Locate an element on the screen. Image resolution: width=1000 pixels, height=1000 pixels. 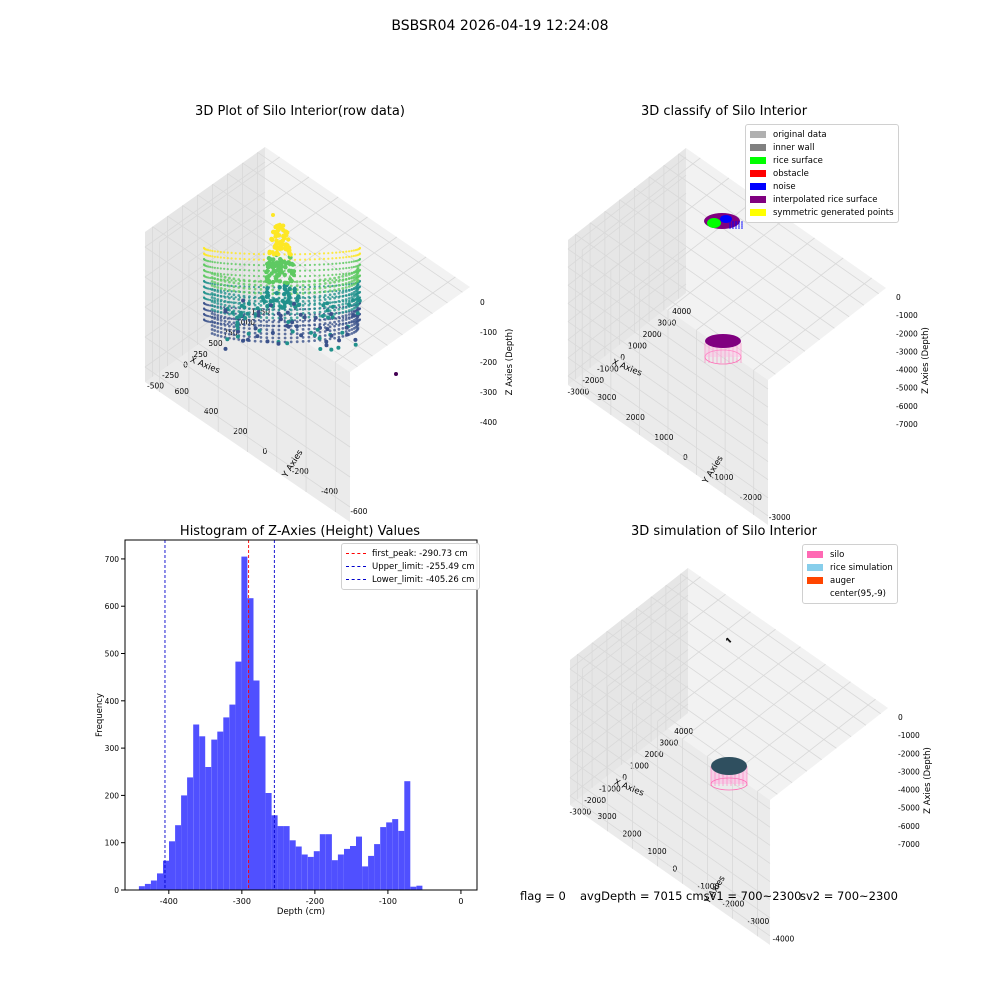
plot4-grid-zy is located at coordinates (670, 775).